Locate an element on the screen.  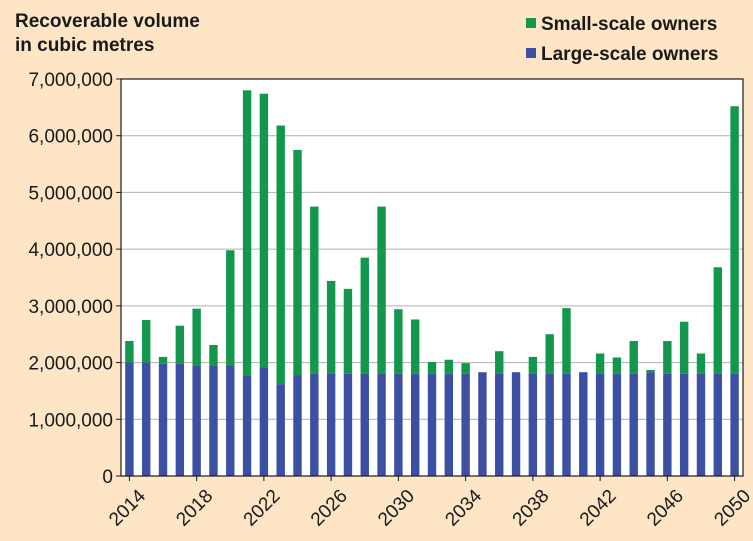
y-tick-label: 4,000,000 is located at coordinates (70, 250).